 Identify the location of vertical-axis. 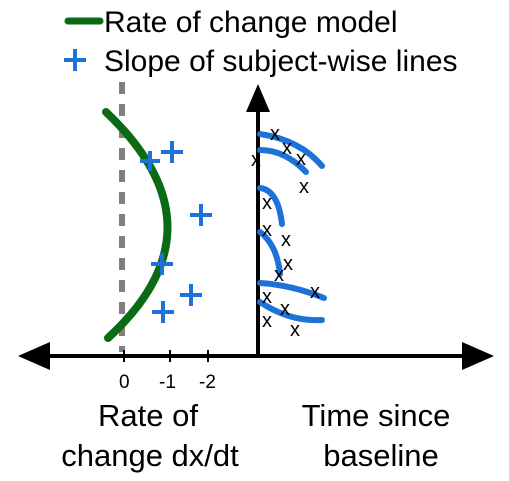
(258, 221).